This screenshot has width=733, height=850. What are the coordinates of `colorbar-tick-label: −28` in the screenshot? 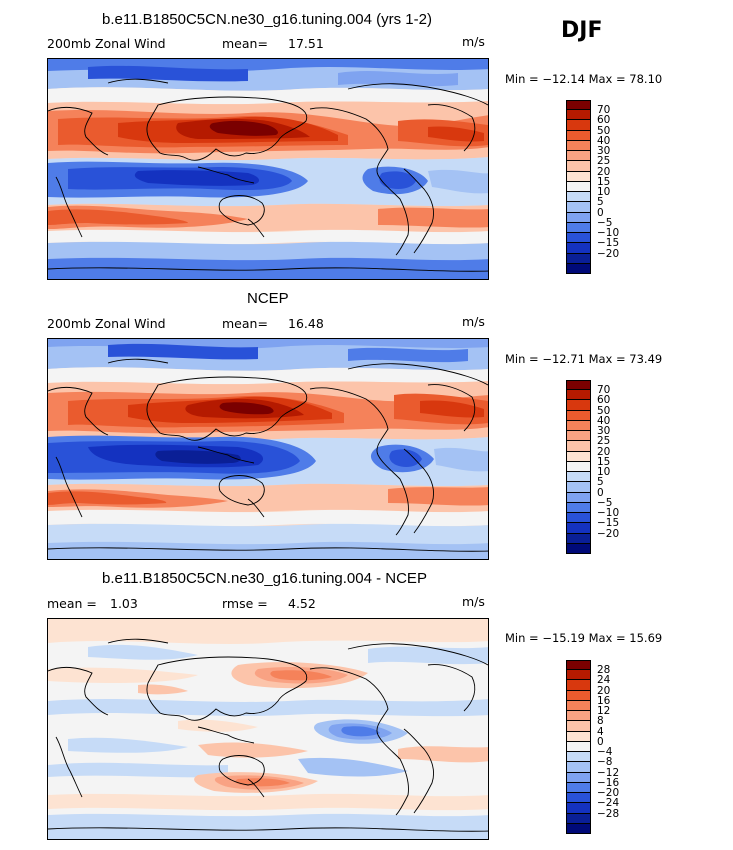 It's located at (608, 813).